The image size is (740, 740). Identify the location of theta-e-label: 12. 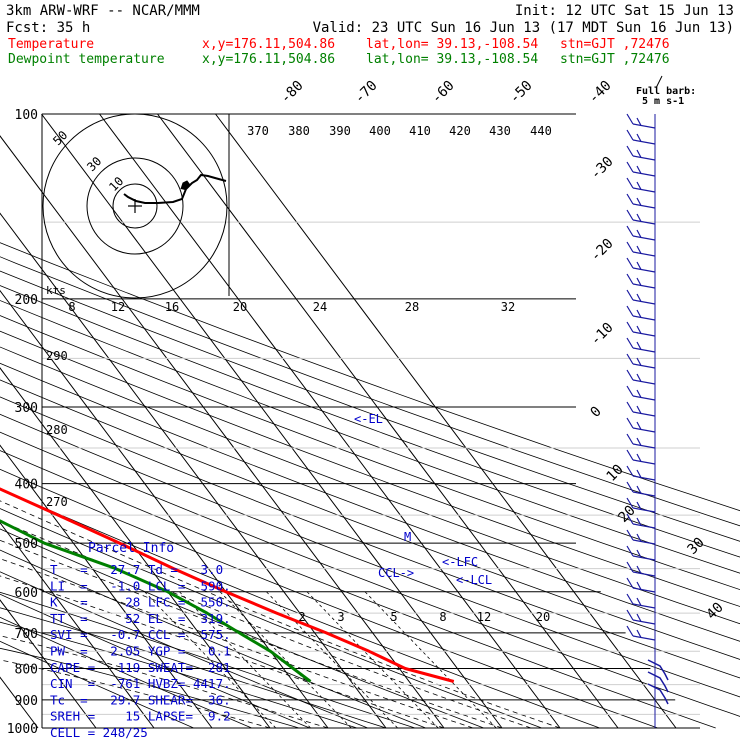
(118, 307).